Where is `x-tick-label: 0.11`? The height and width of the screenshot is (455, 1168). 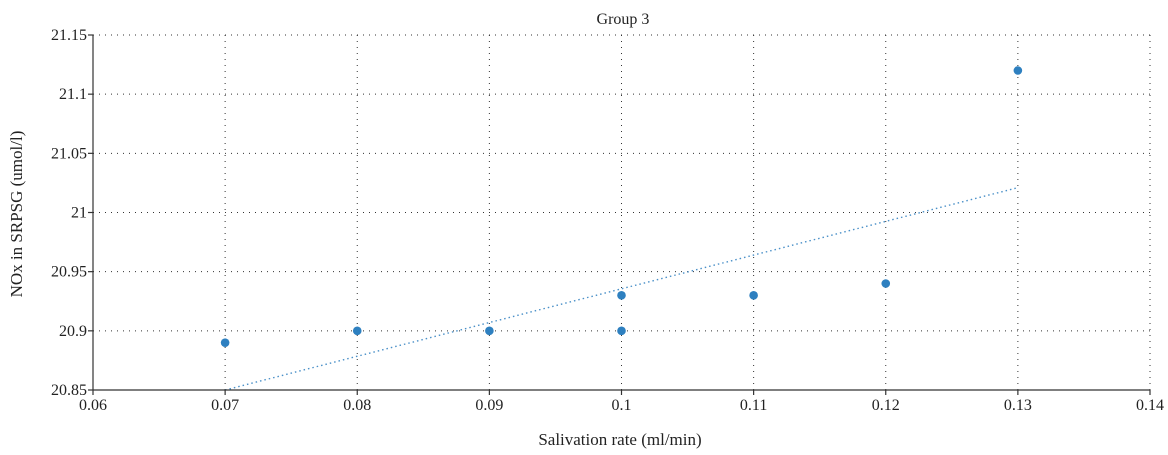
x-tick-label: 0.11 is located at coordinates (753, 405).